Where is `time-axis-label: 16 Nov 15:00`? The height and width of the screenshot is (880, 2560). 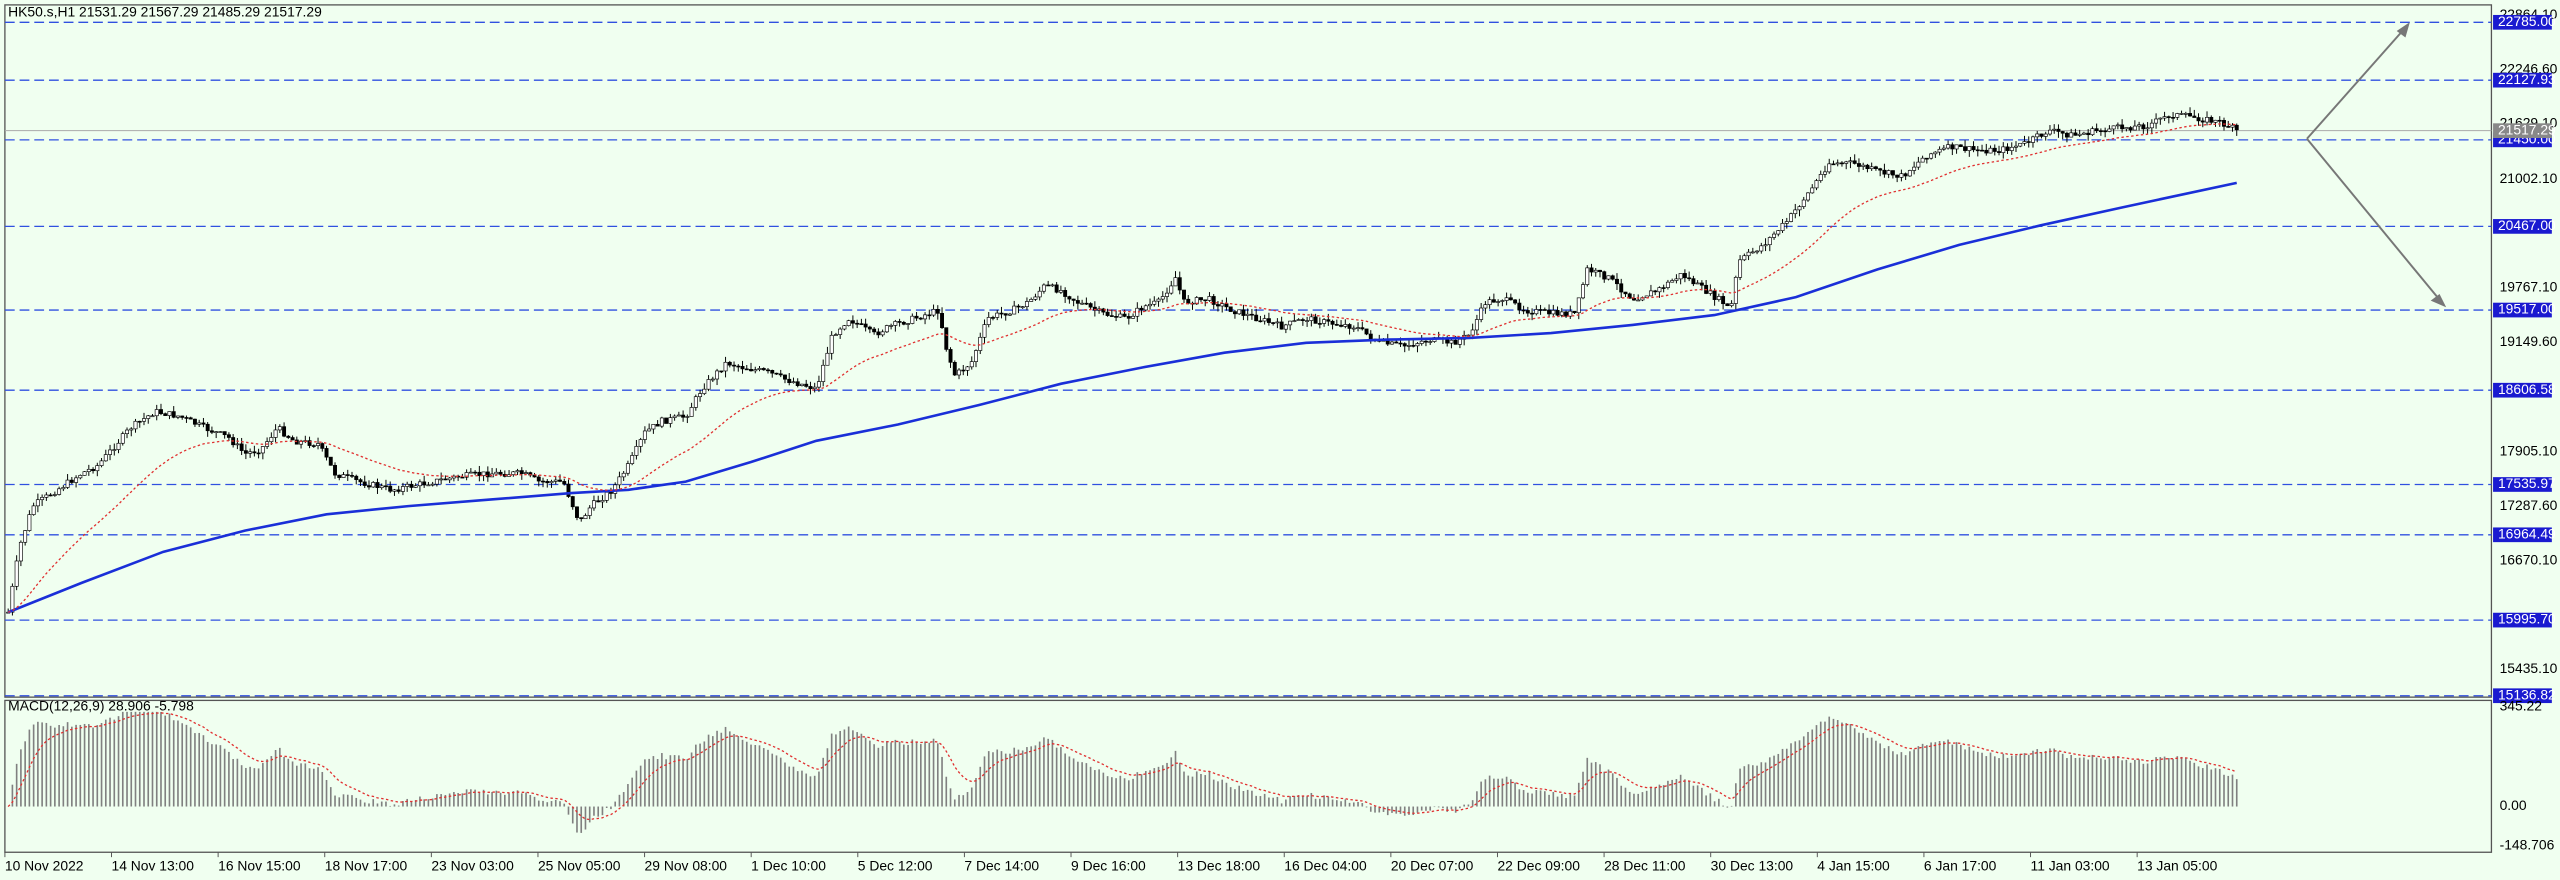 time-axis-label: 16 Nov 15:00 is located at coordinates (259, 866).